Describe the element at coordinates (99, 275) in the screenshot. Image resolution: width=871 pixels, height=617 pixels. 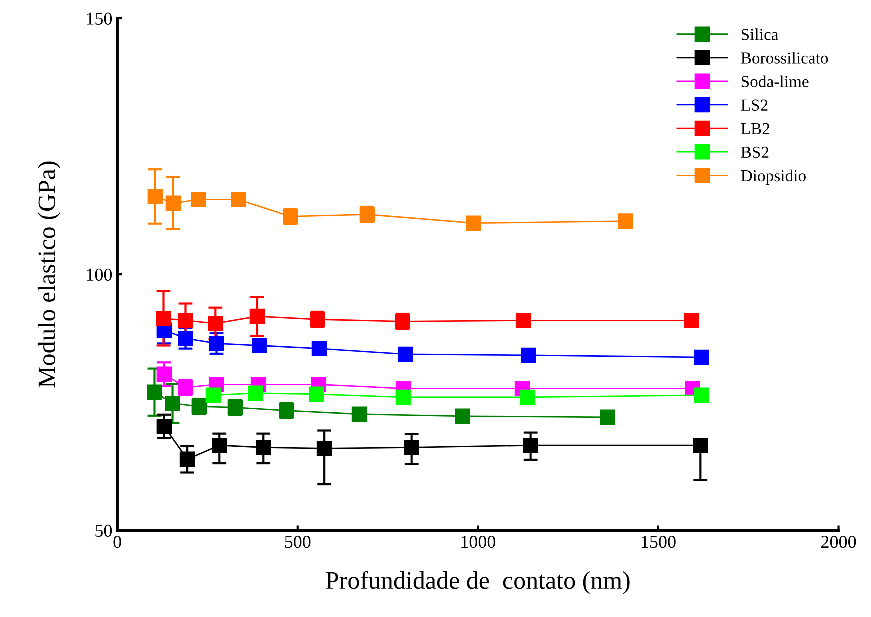
I see `y-tick-label: 100` at that location.